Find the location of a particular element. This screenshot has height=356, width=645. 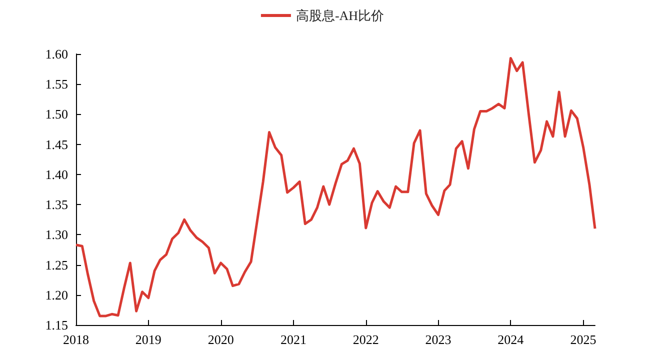

y-tick-label: 1.40 is located at coordinates (56, 174).